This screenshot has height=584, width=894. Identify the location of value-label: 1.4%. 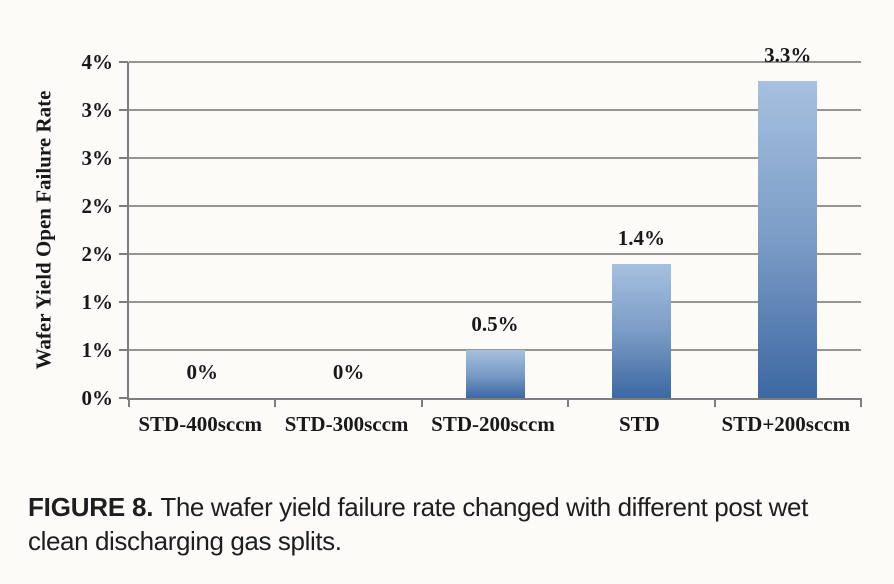
(641, 238).